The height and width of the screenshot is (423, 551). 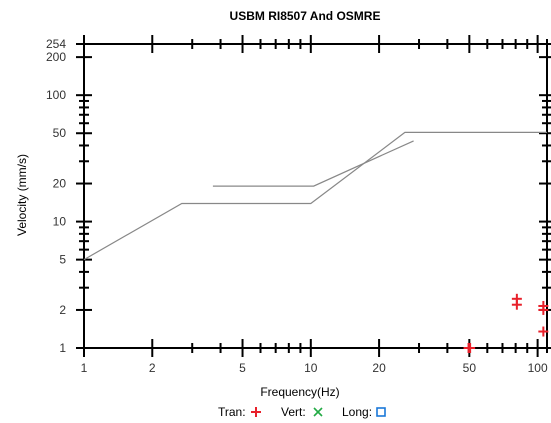 What do you see at coordinates (379, 368) in the screenshot?
I see `x-tick-label: 20` at bounding box center [379, 368].